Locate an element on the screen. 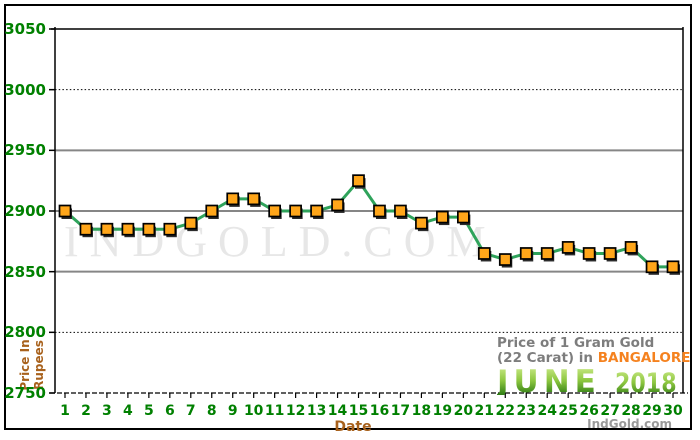 The width and height of the screenshot is (700, 440). caption-line2: (22 Carat) in BANGALORE is located at coordinates (593, 358).